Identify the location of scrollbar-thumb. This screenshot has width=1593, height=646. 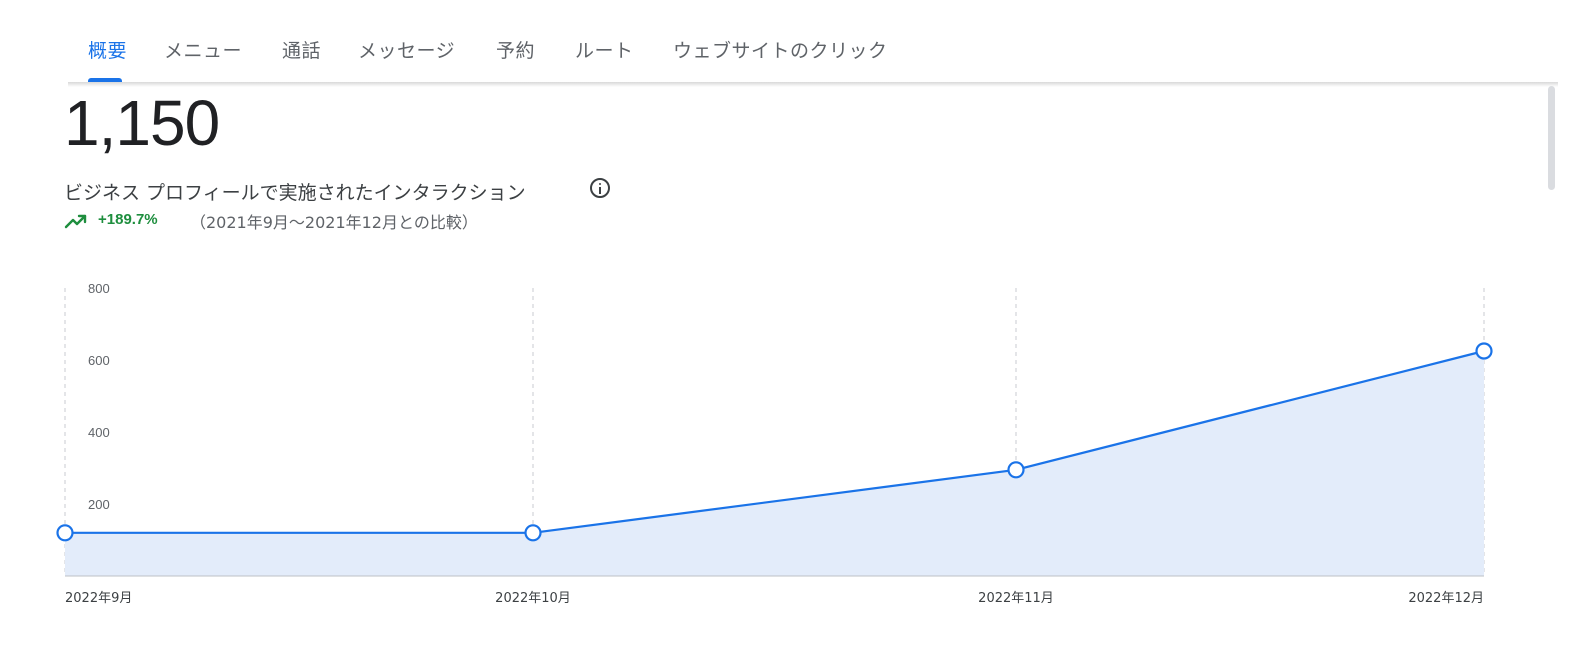
(1551, 138).